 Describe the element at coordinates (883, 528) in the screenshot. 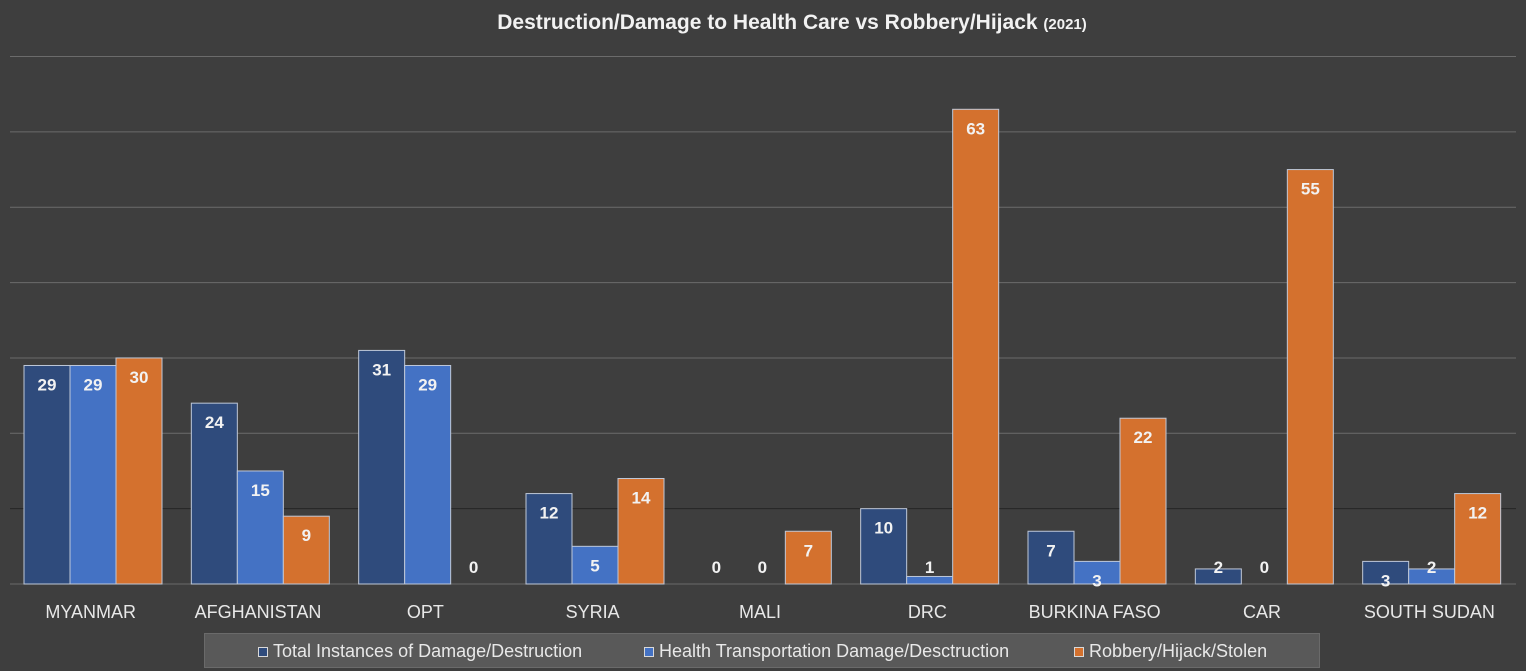

I see `data-label: 10` at that location.